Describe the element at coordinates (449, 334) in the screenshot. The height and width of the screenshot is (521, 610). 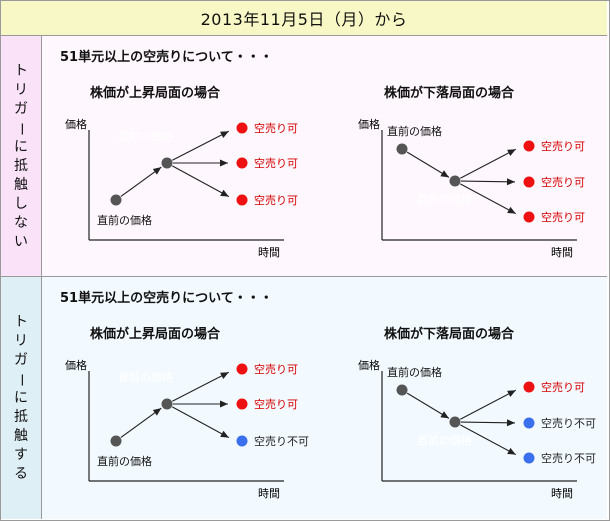
I see `fall-title: 株価が下落局面の場合` at that location.